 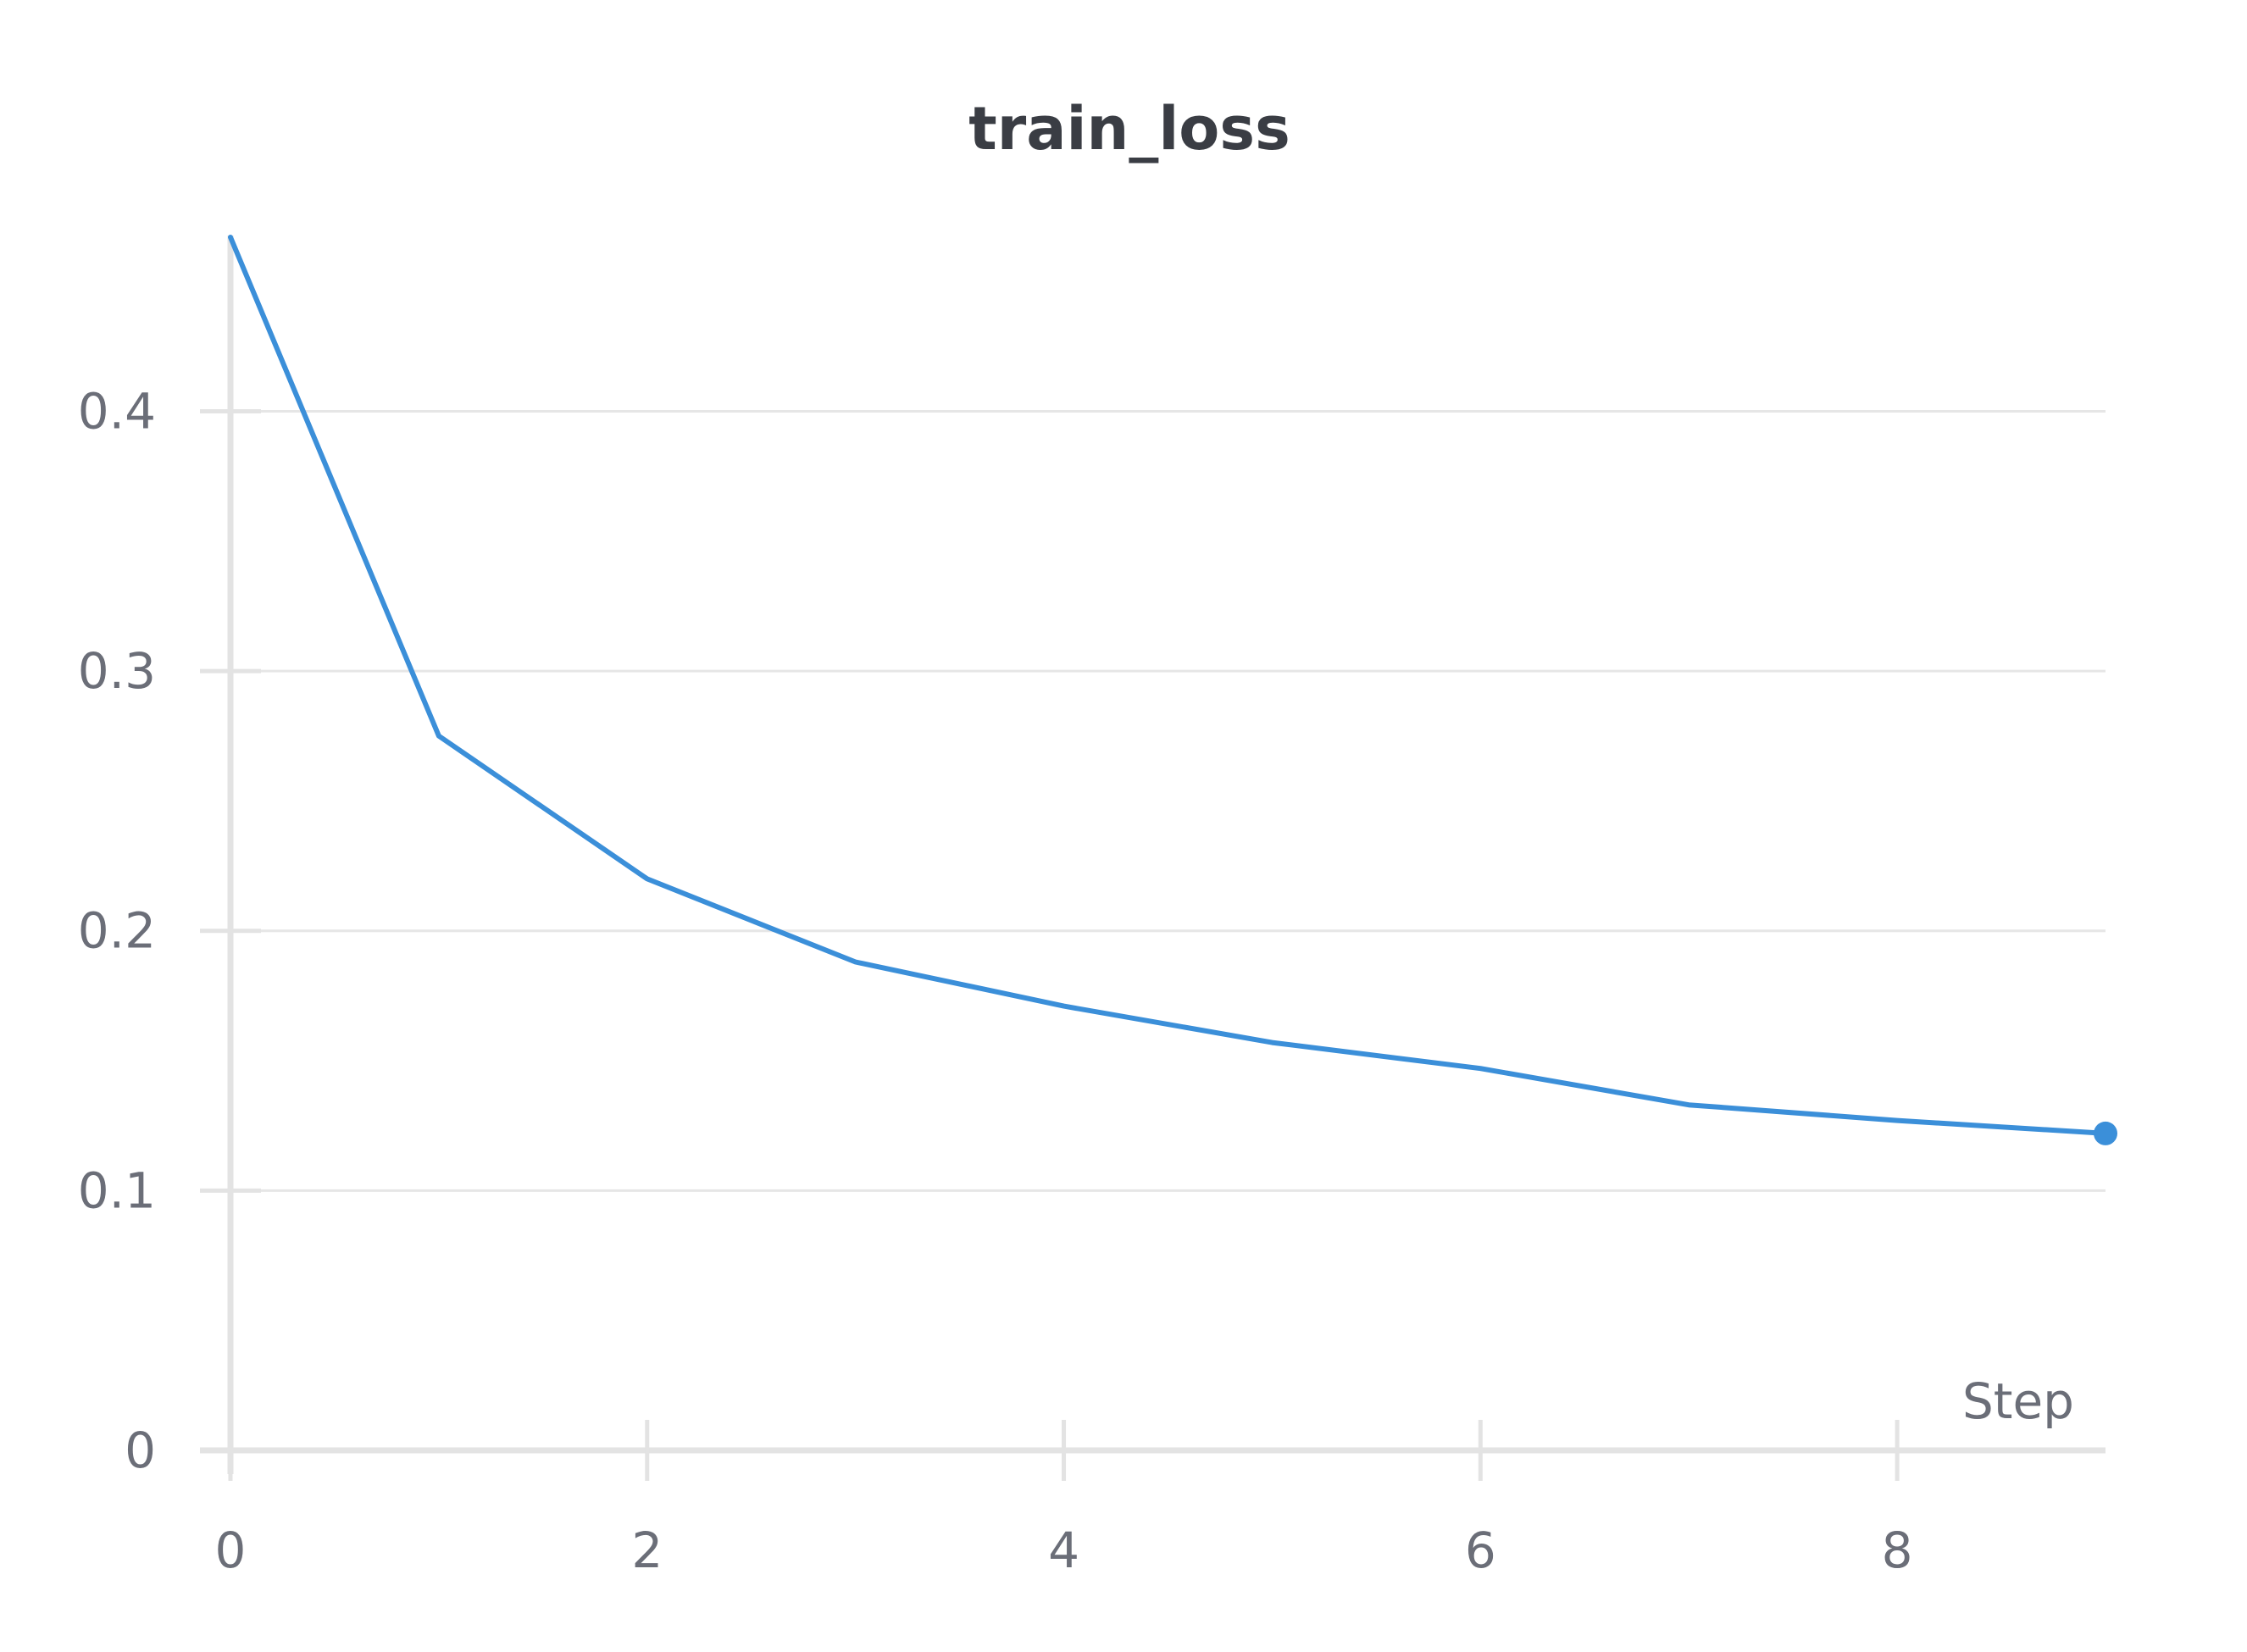 I want to click on chart-title: train_loss, so click(x=1129, y=129).